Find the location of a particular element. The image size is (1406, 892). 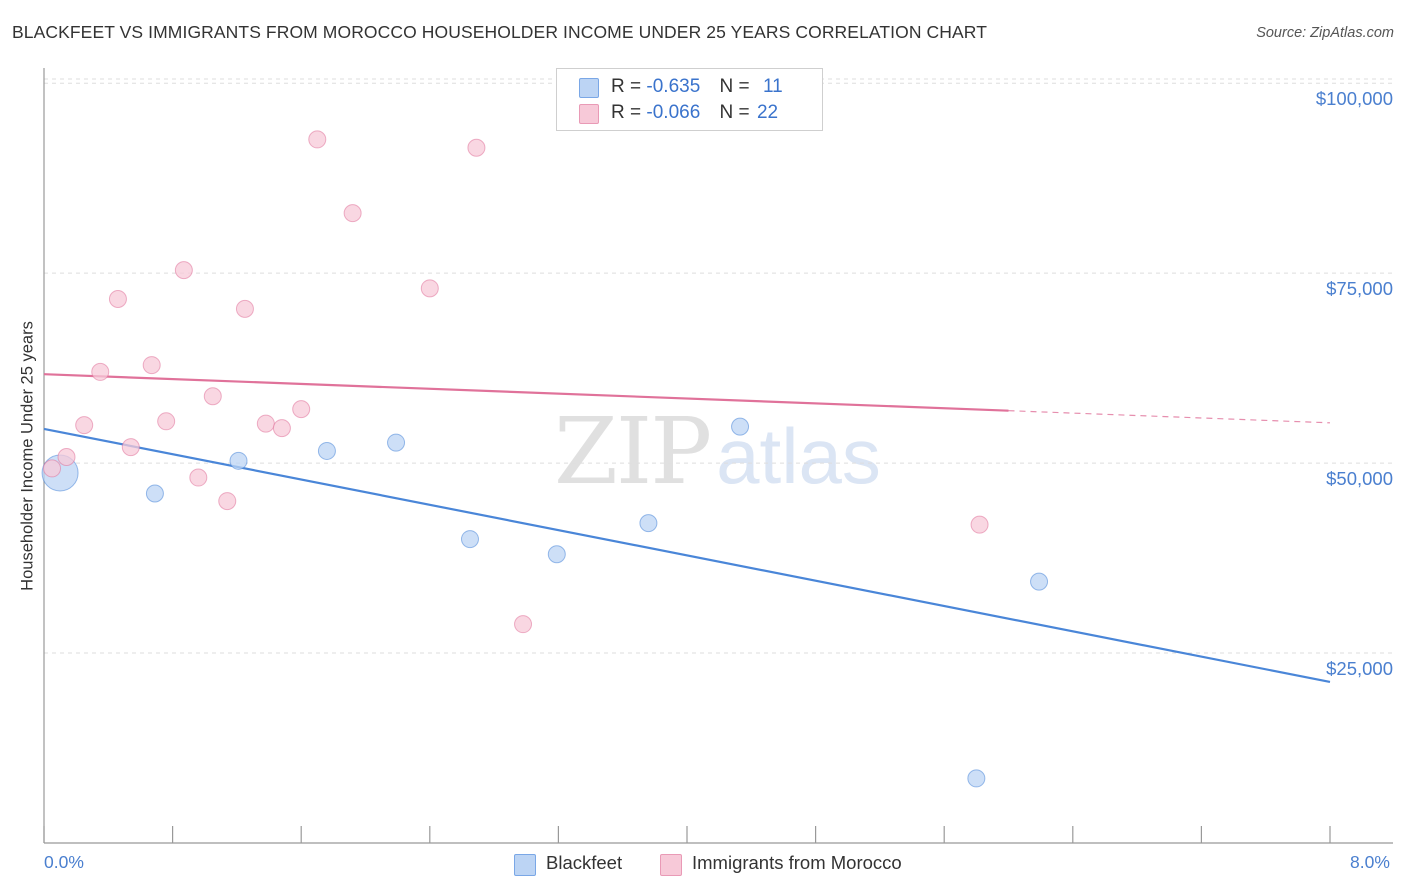

legend-r-value-blackfeet: -0.635 is located at coordinates (673, 86).